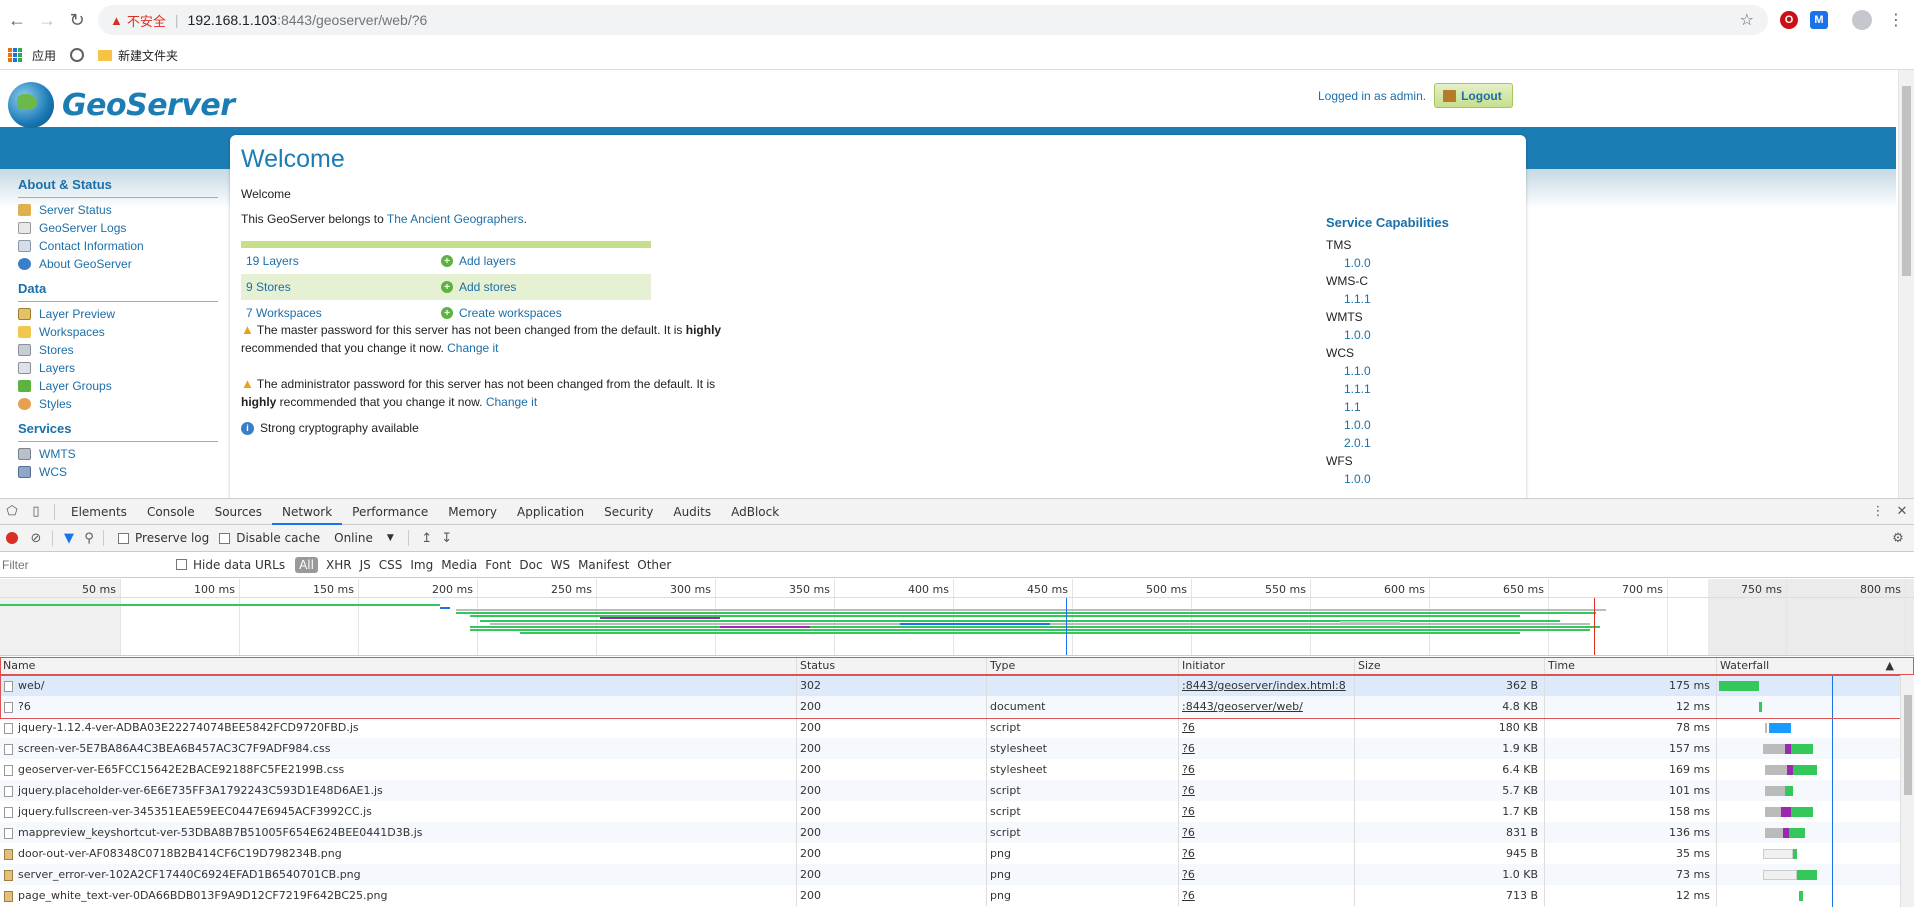 Image resolution: width=1914 pixels, height=907 pixels. I want to click on sidebar-item-workspaces: Workspaces, so click(118, 332).